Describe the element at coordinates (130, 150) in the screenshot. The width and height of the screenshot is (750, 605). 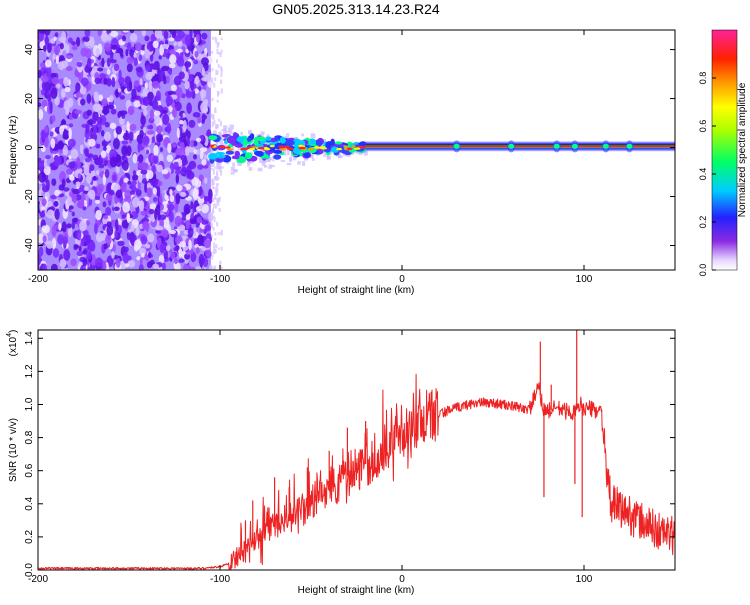
I see `noise-speckle` at that location.